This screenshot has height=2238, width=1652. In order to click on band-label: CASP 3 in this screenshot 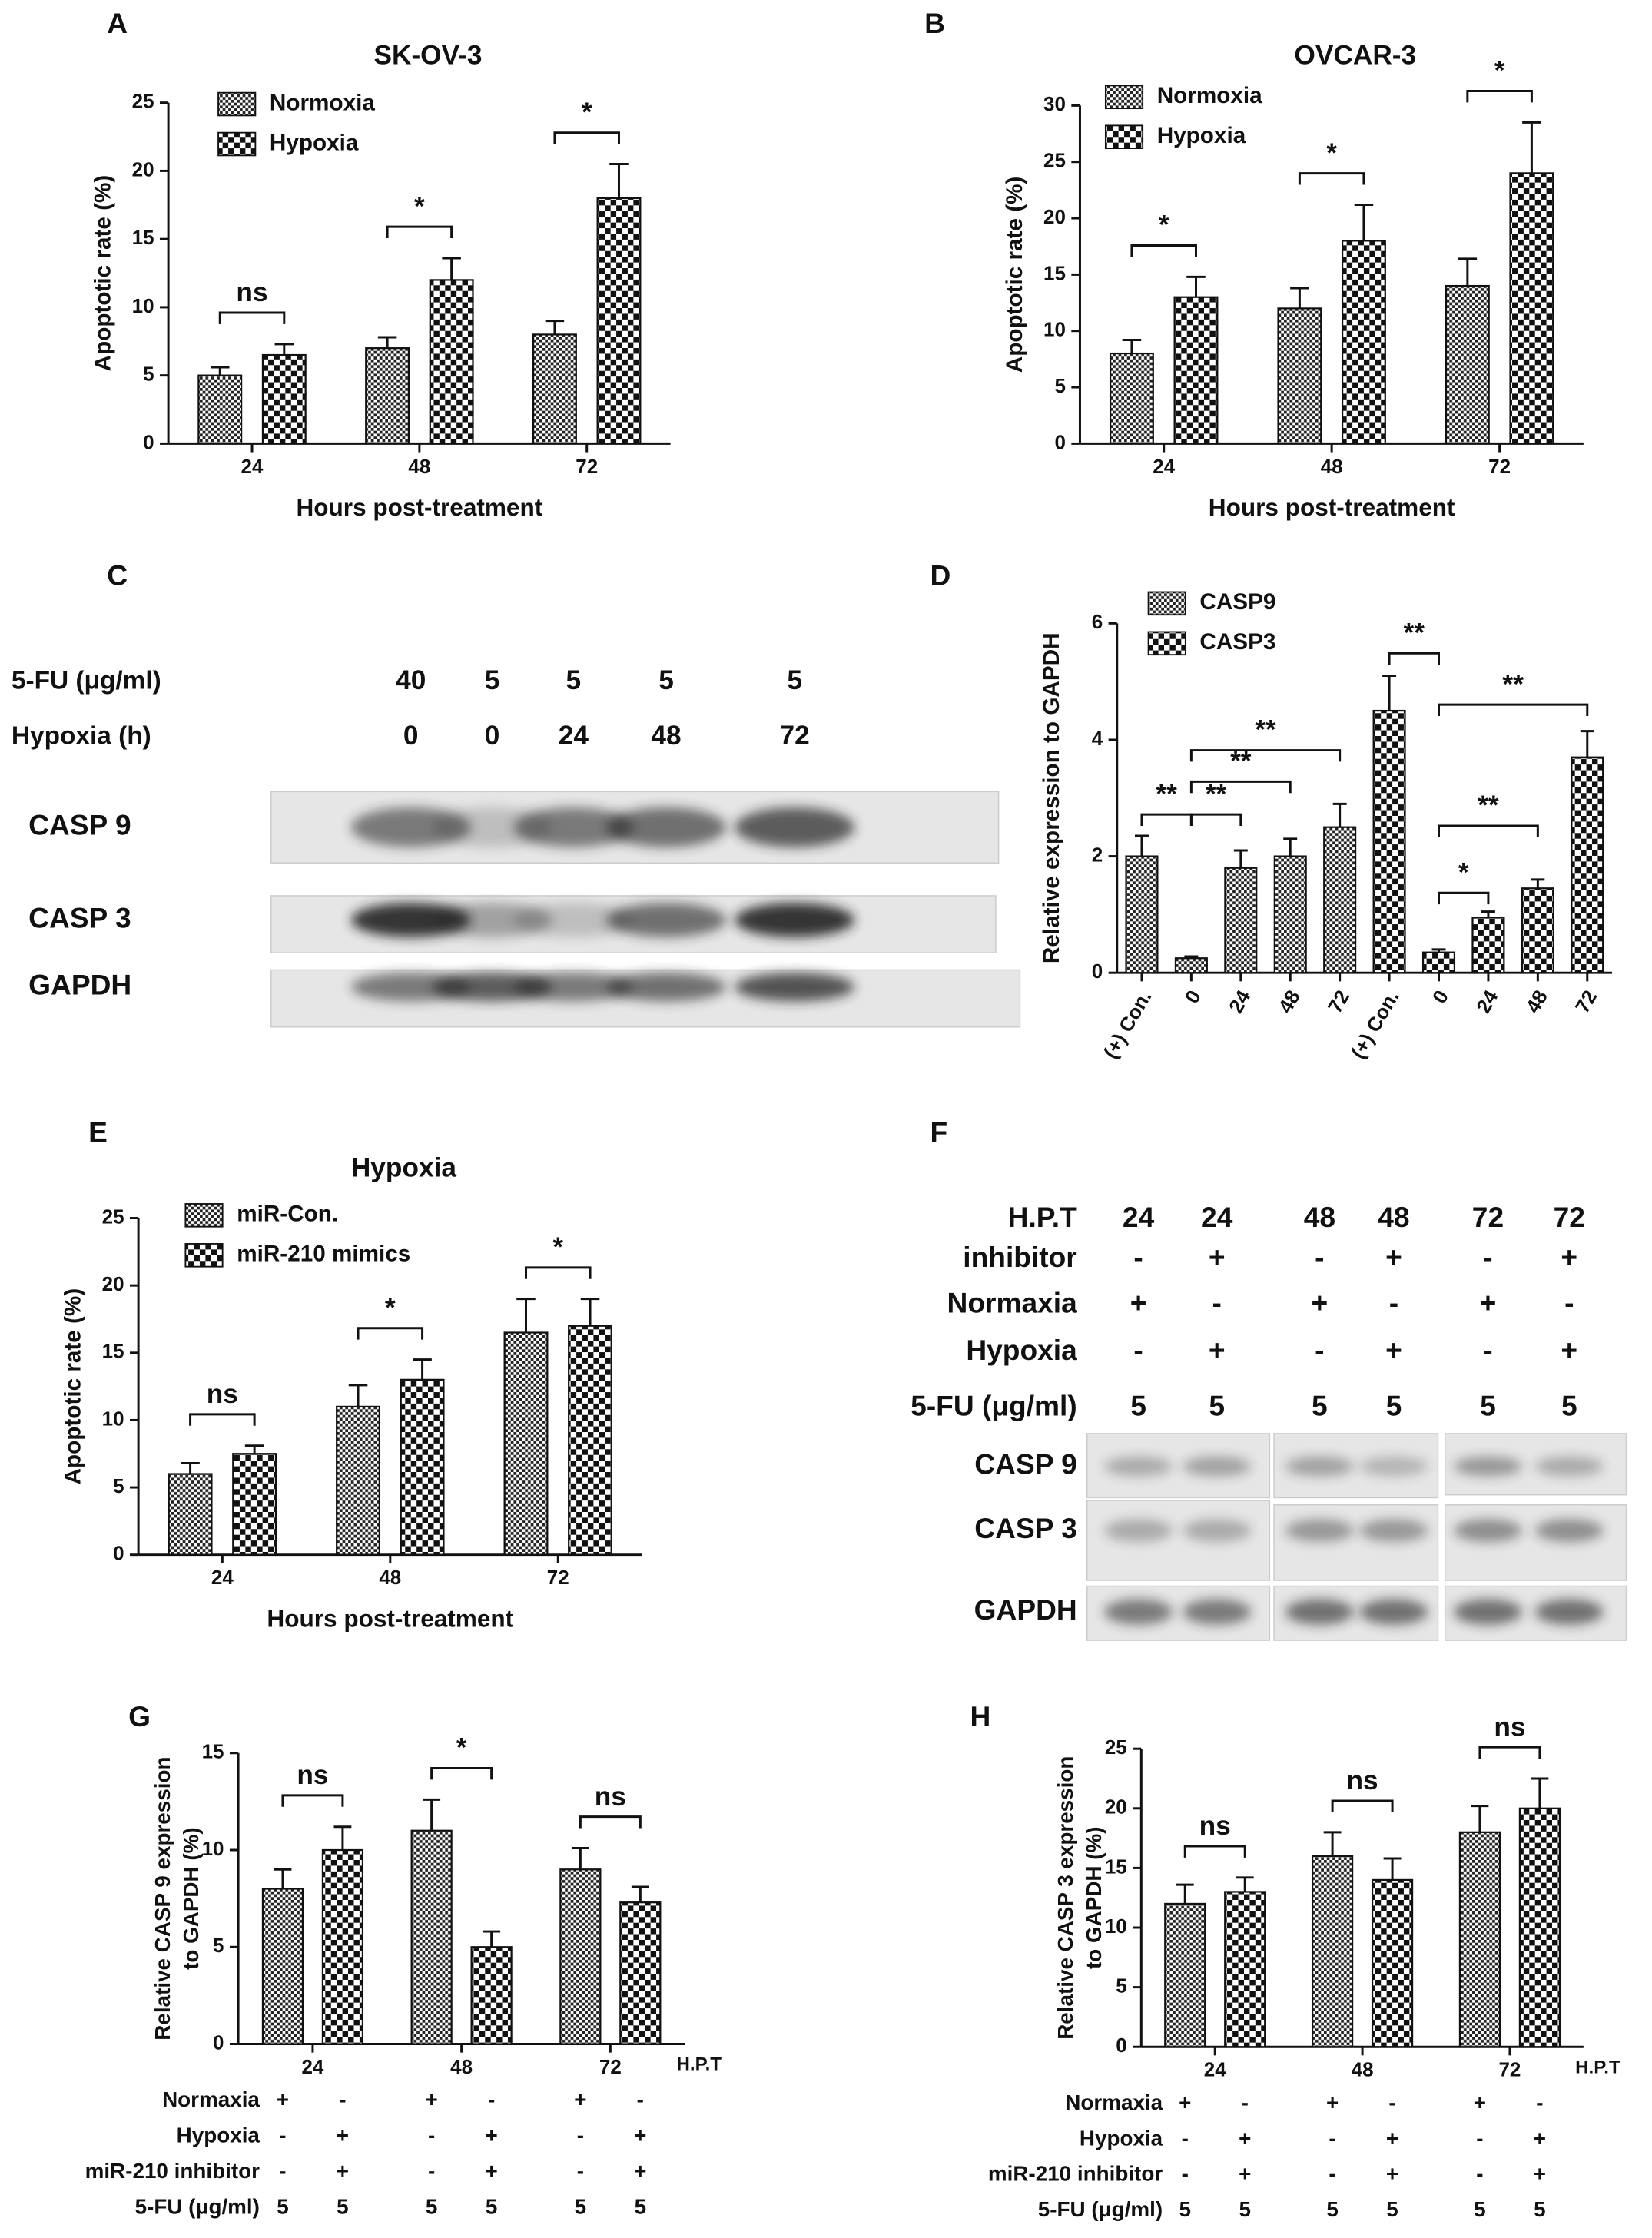, I will do `click(79, 917)`.